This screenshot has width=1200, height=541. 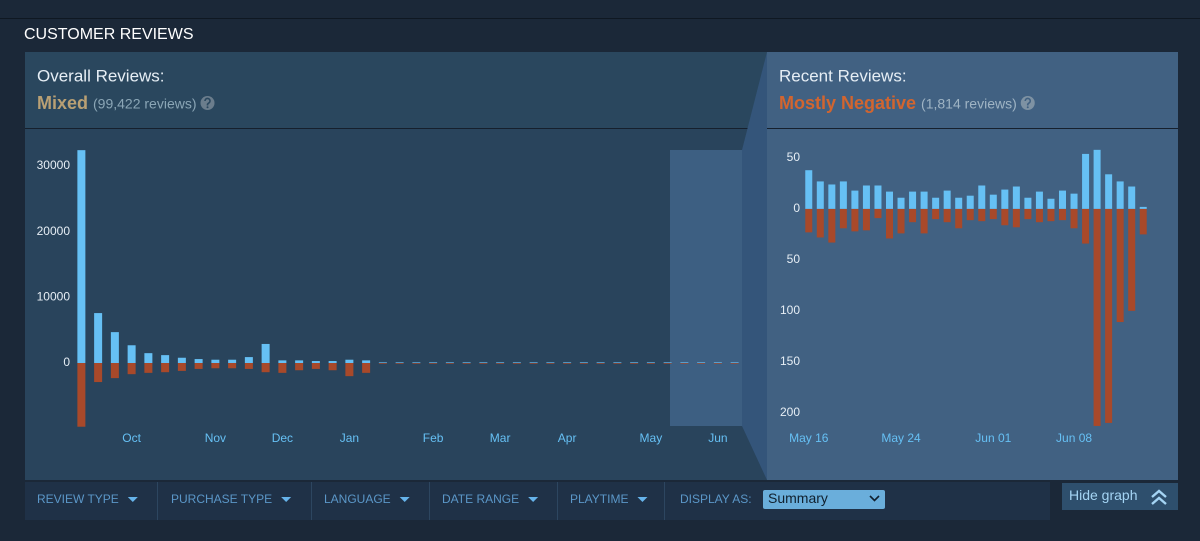 I want to click on x-tick-label: Jun 08, so click(x=1074, y=438).